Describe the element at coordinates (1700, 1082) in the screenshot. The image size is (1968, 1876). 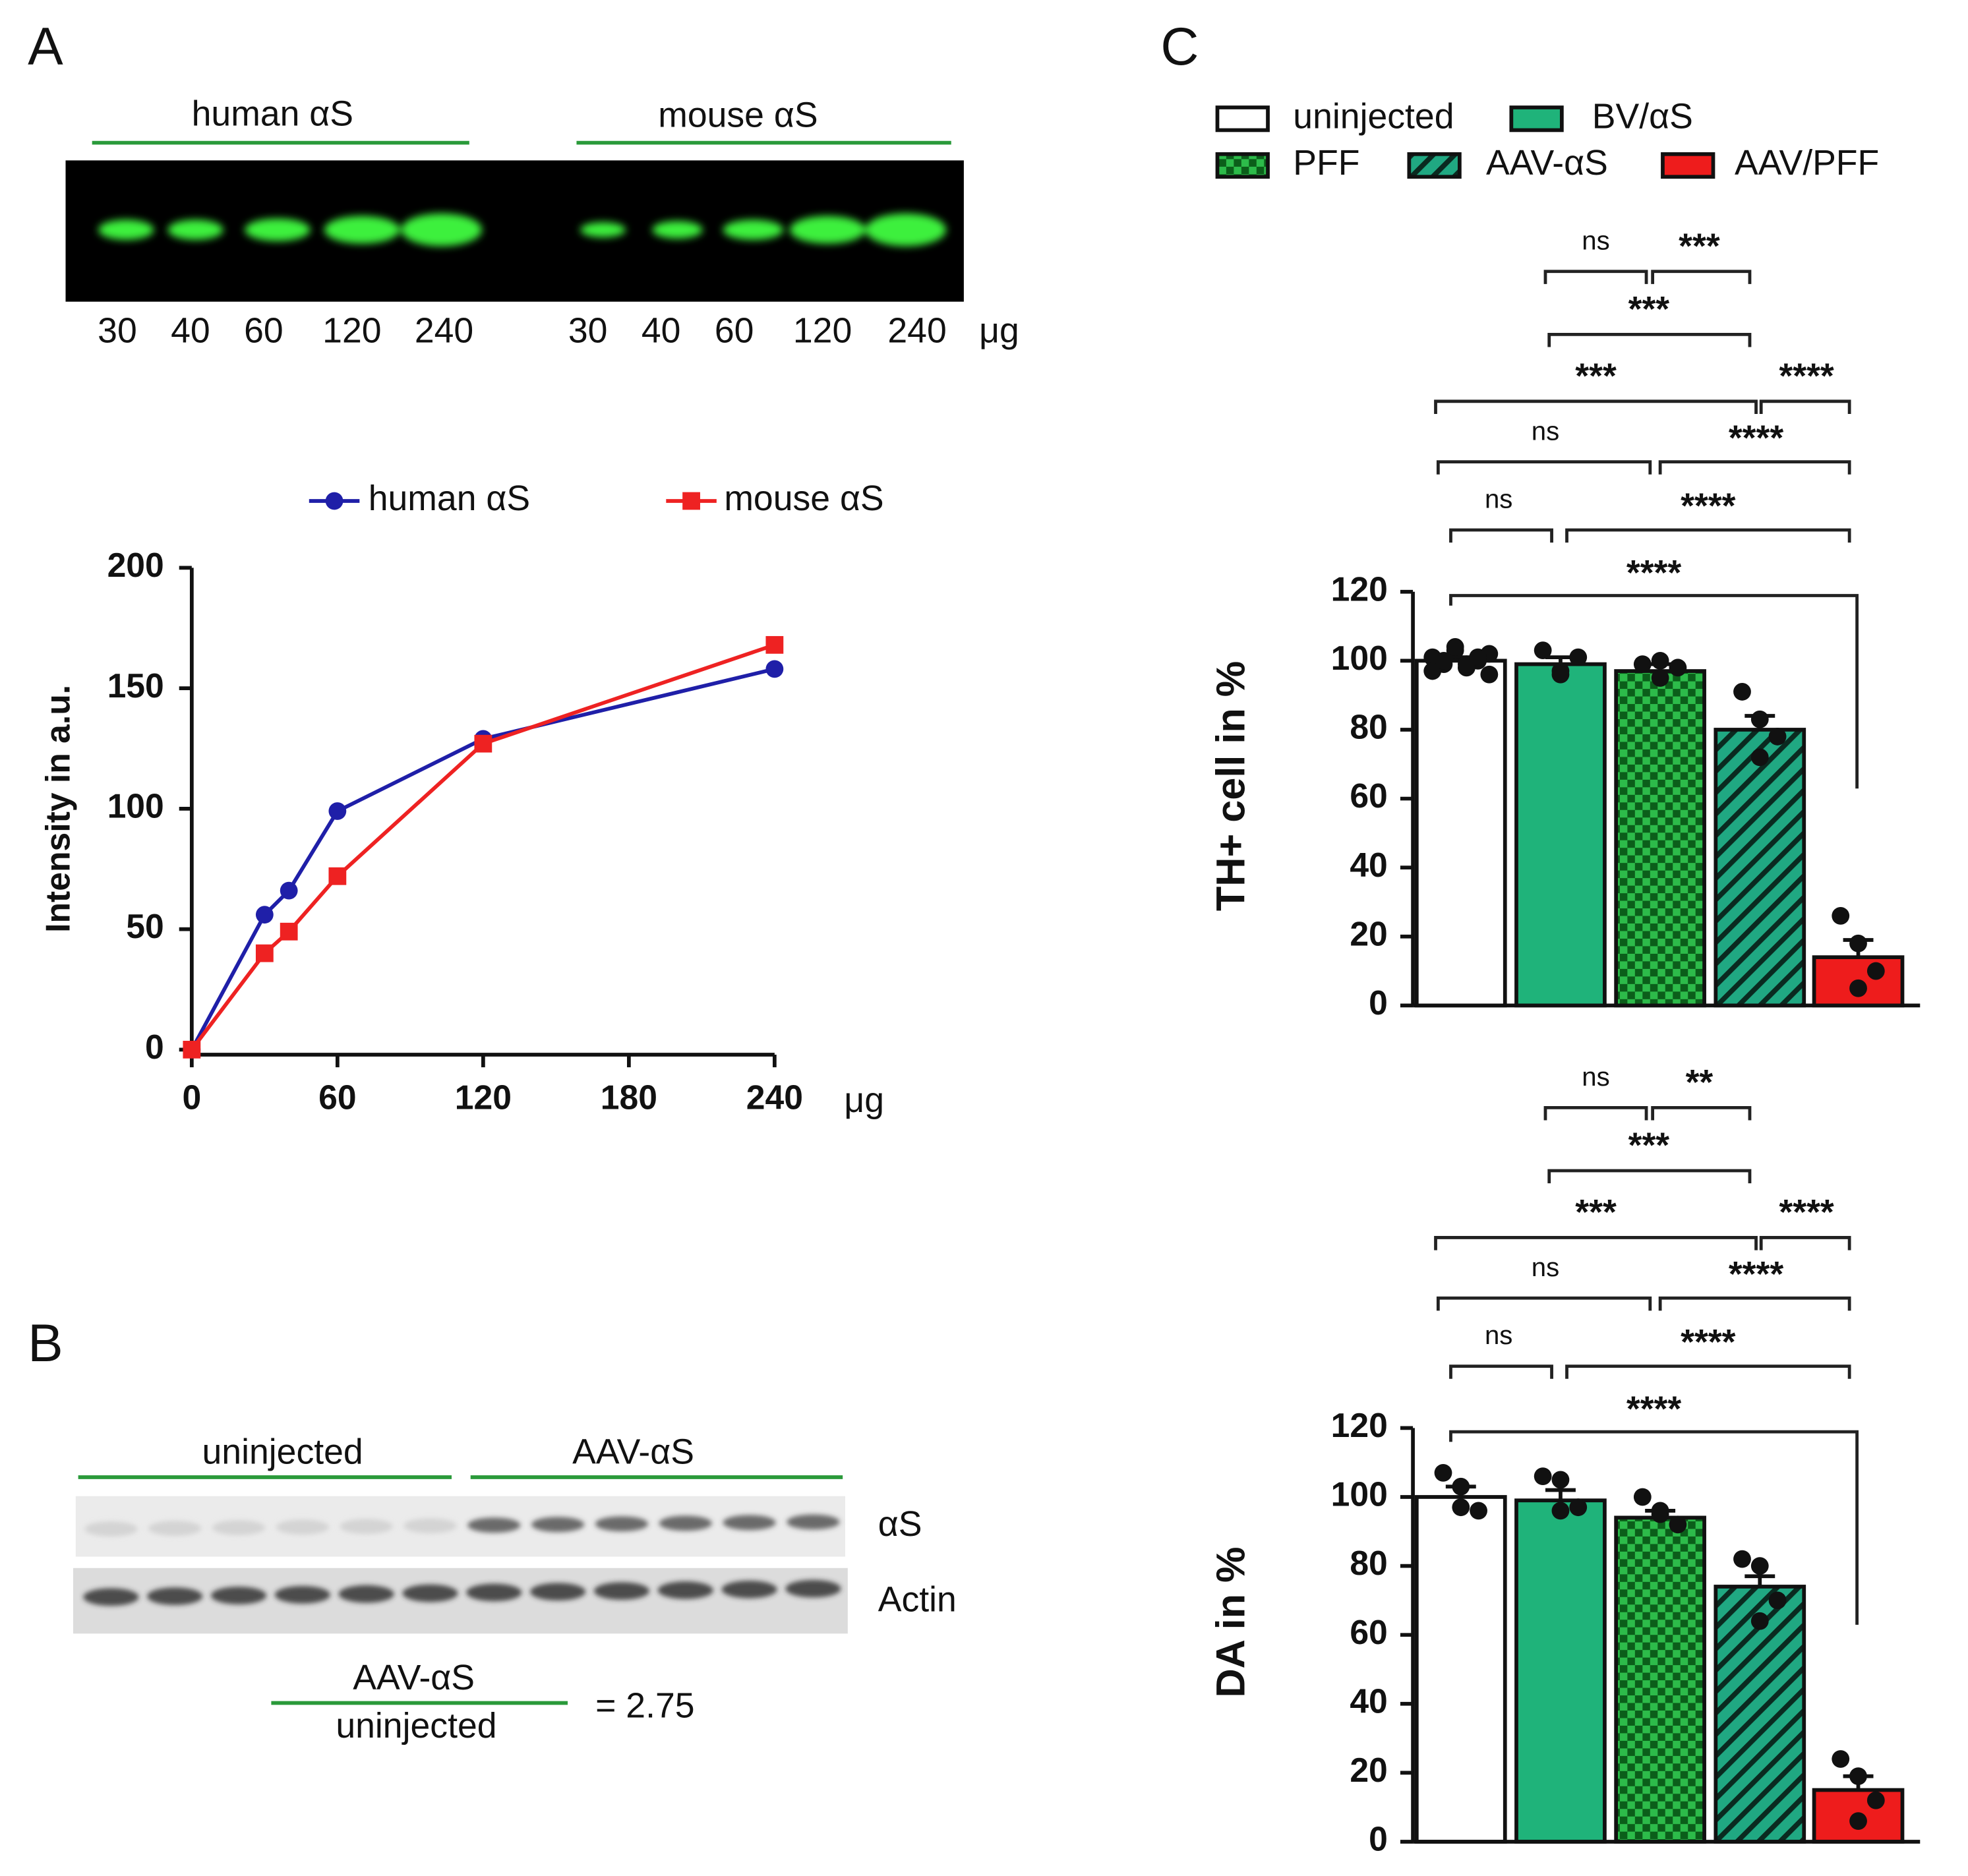
I see `significance-label: **` at that location.